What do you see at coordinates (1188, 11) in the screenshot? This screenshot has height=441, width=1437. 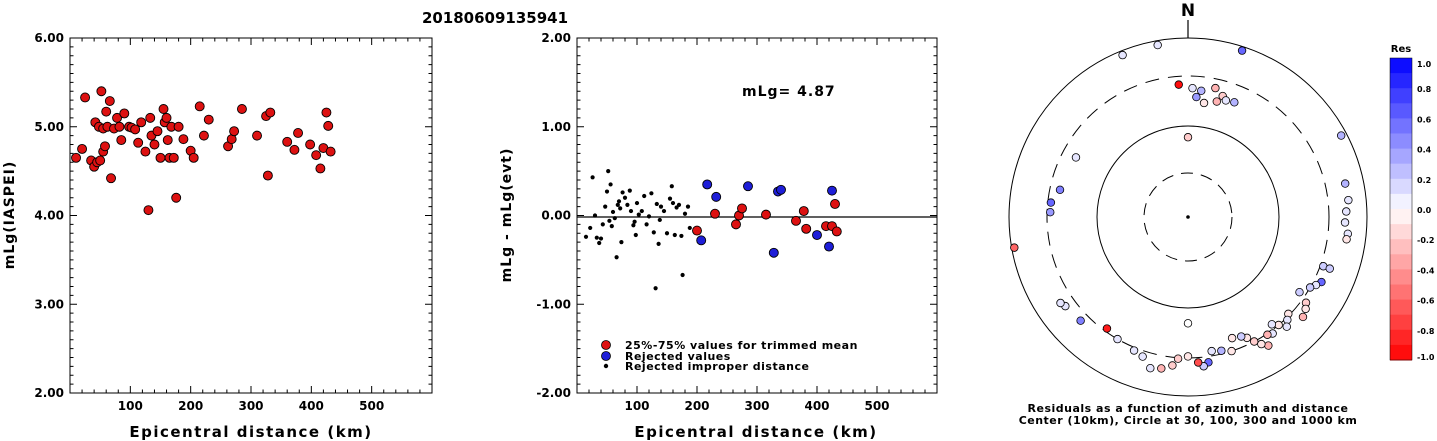 I see `north-label: N` at bounding box center [1188, 11].